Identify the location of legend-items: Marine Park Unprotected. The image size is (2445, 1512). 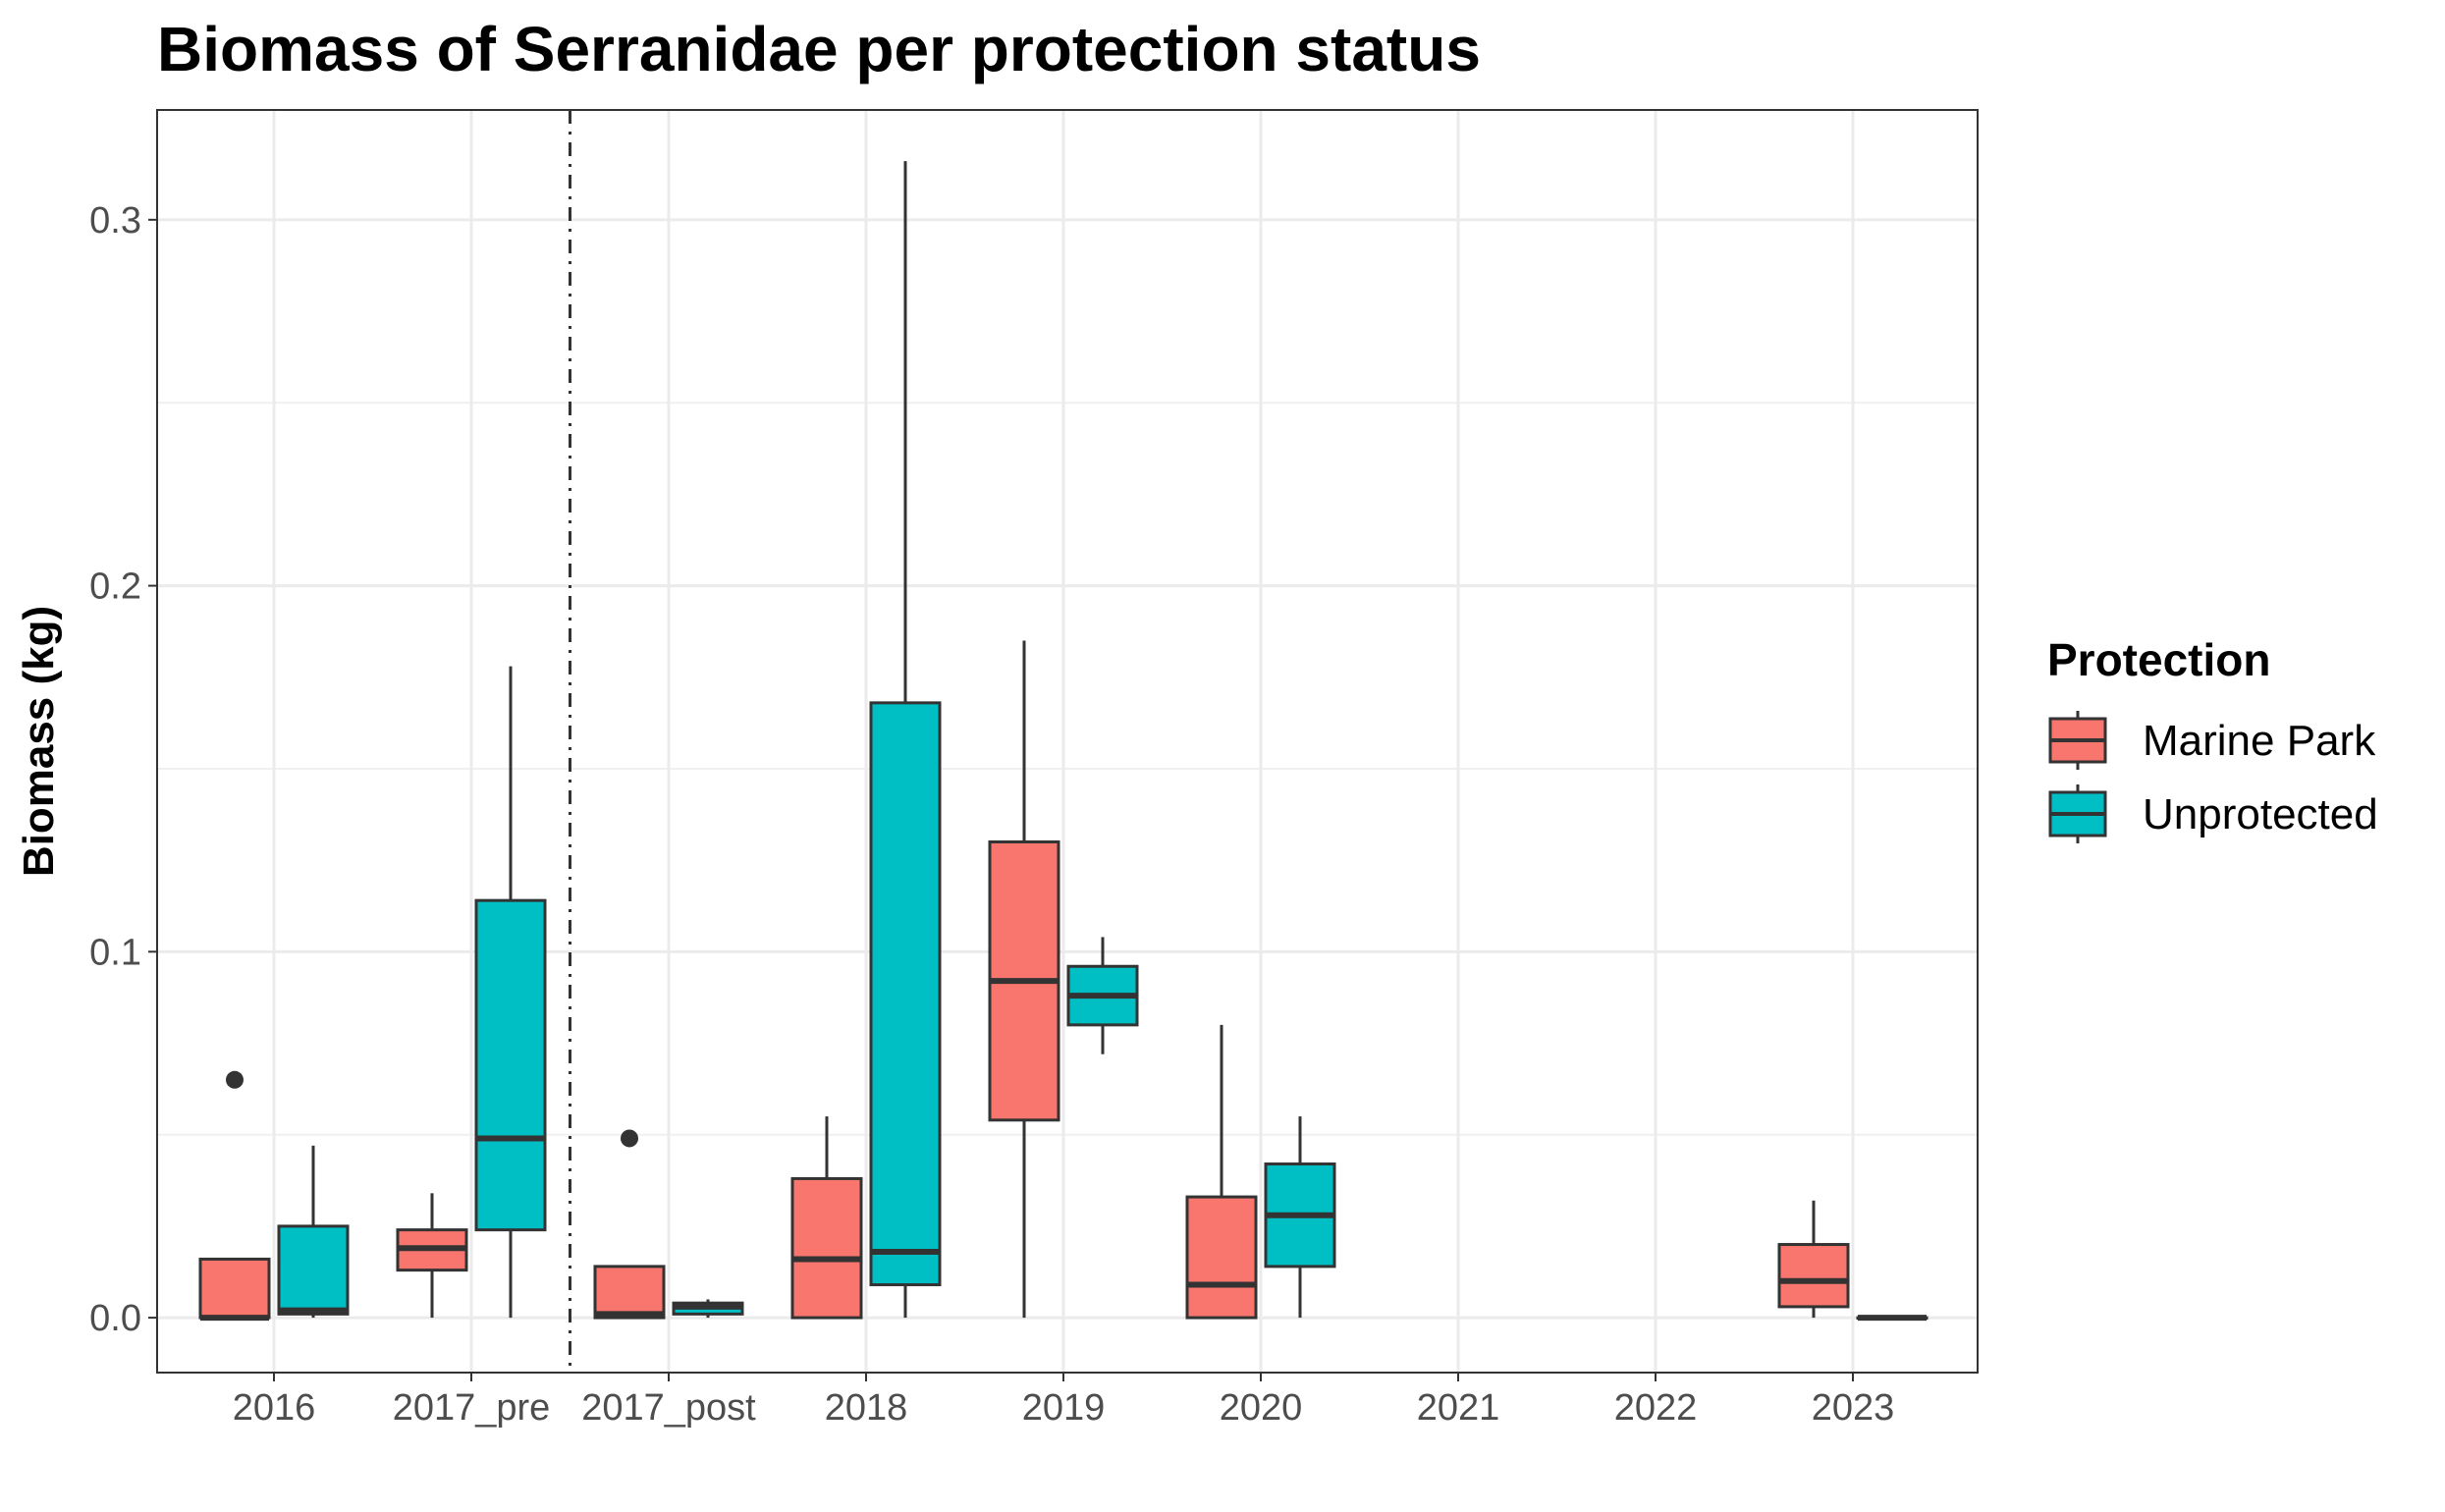
(2213, 777).